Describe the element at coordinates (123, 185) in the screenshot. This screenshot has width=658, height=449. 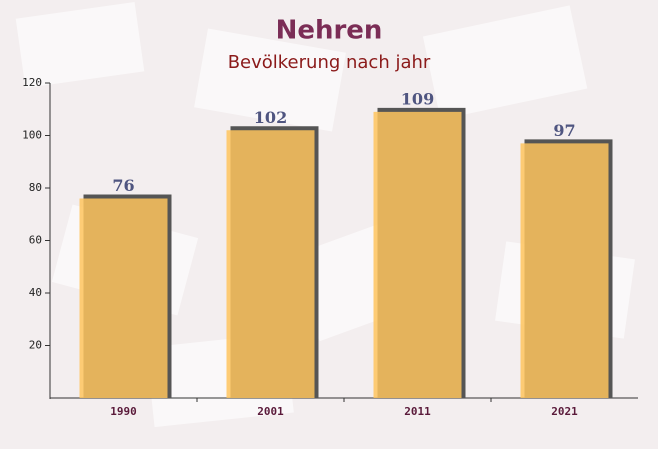
I see `value-label: 76` at that location.